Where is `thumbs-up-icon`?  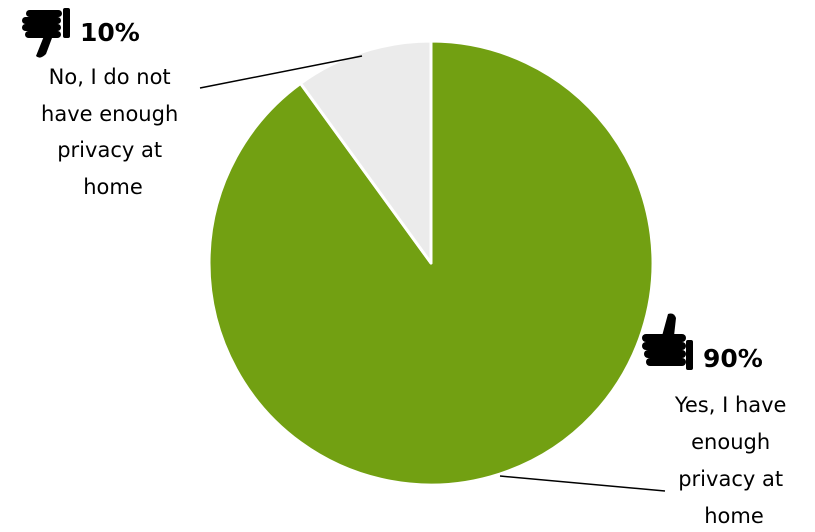
thumbs-up-icon is located at coordinates (667, 341).